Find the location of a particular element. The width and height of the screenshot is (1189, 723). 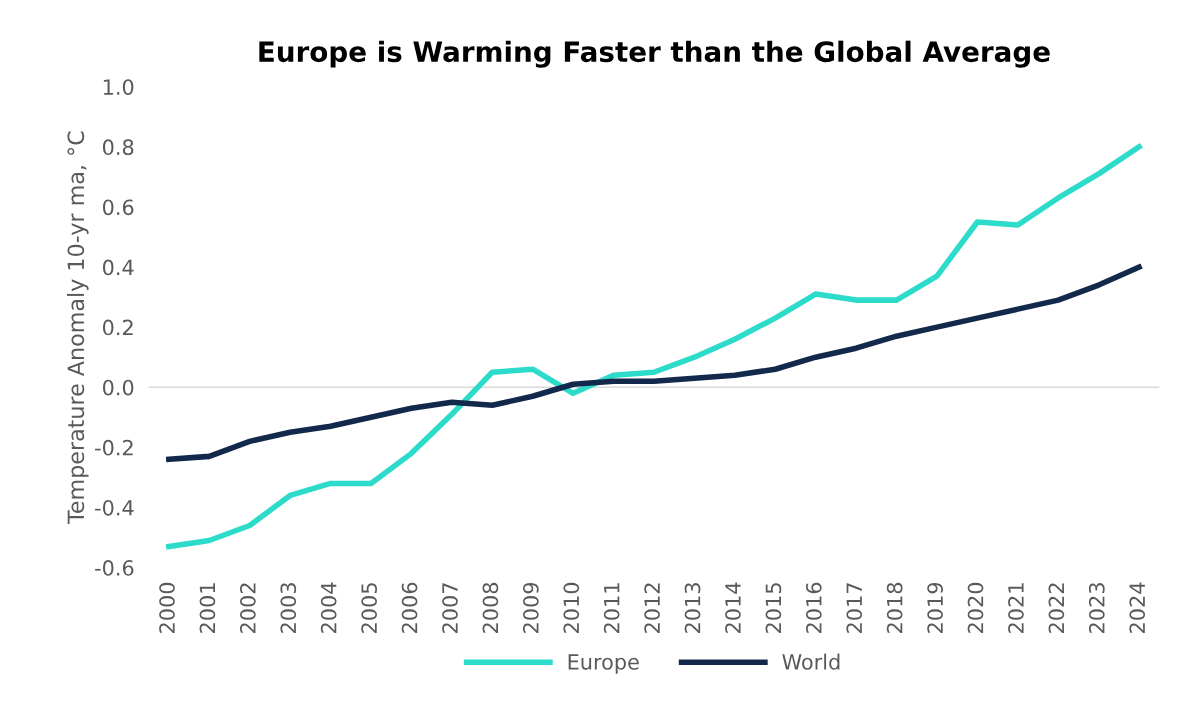

x-tick-label: 2008 is located at coordinates (490, 607).